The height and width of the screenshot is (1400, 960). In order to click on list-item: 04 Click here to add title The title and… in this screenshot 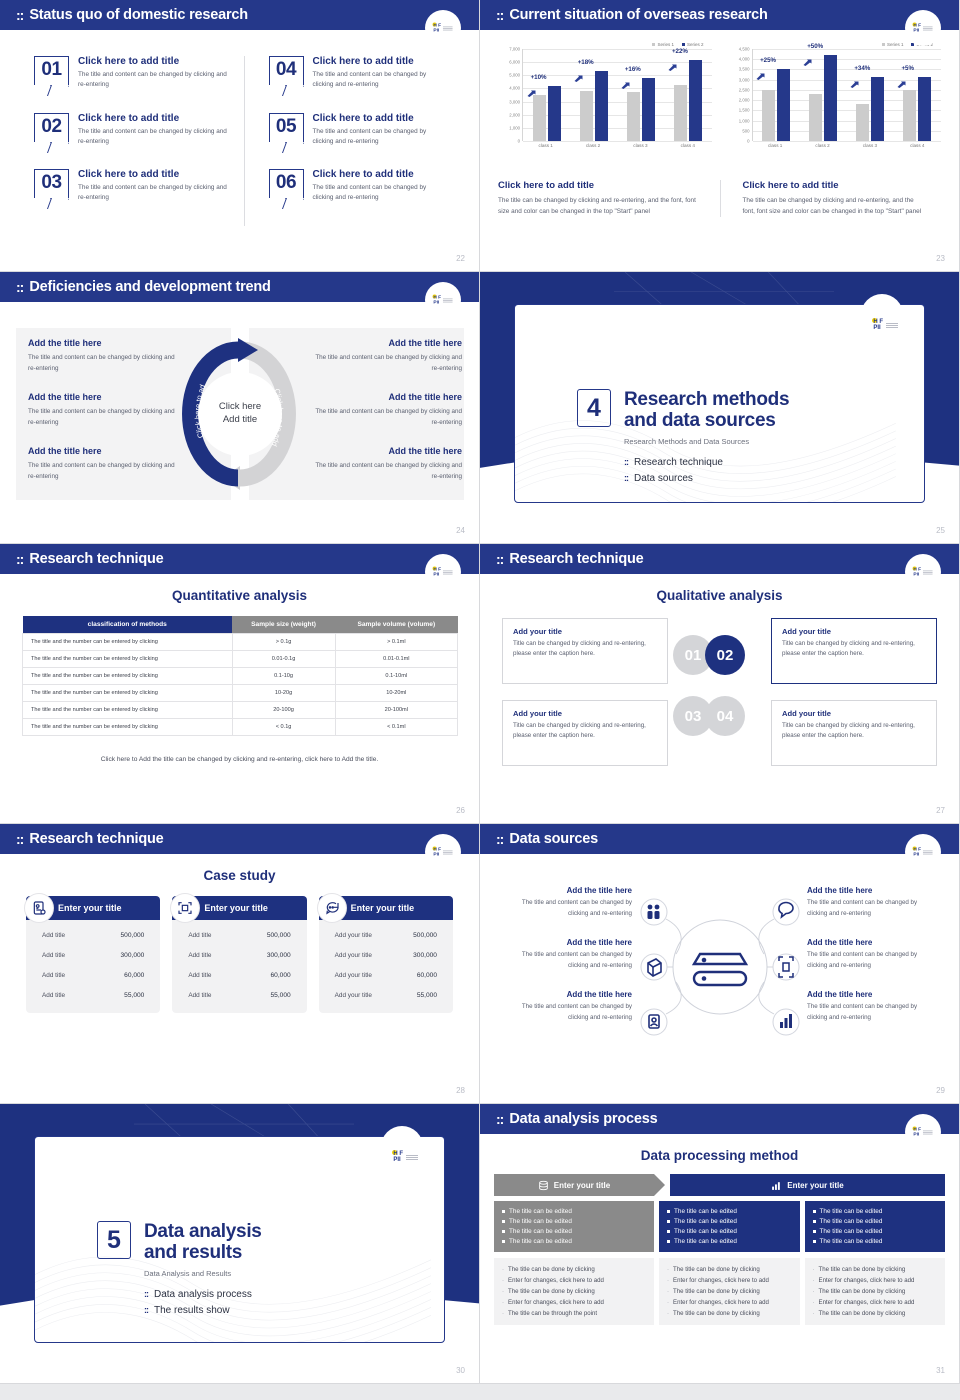, I will do `click(356, 73)`.